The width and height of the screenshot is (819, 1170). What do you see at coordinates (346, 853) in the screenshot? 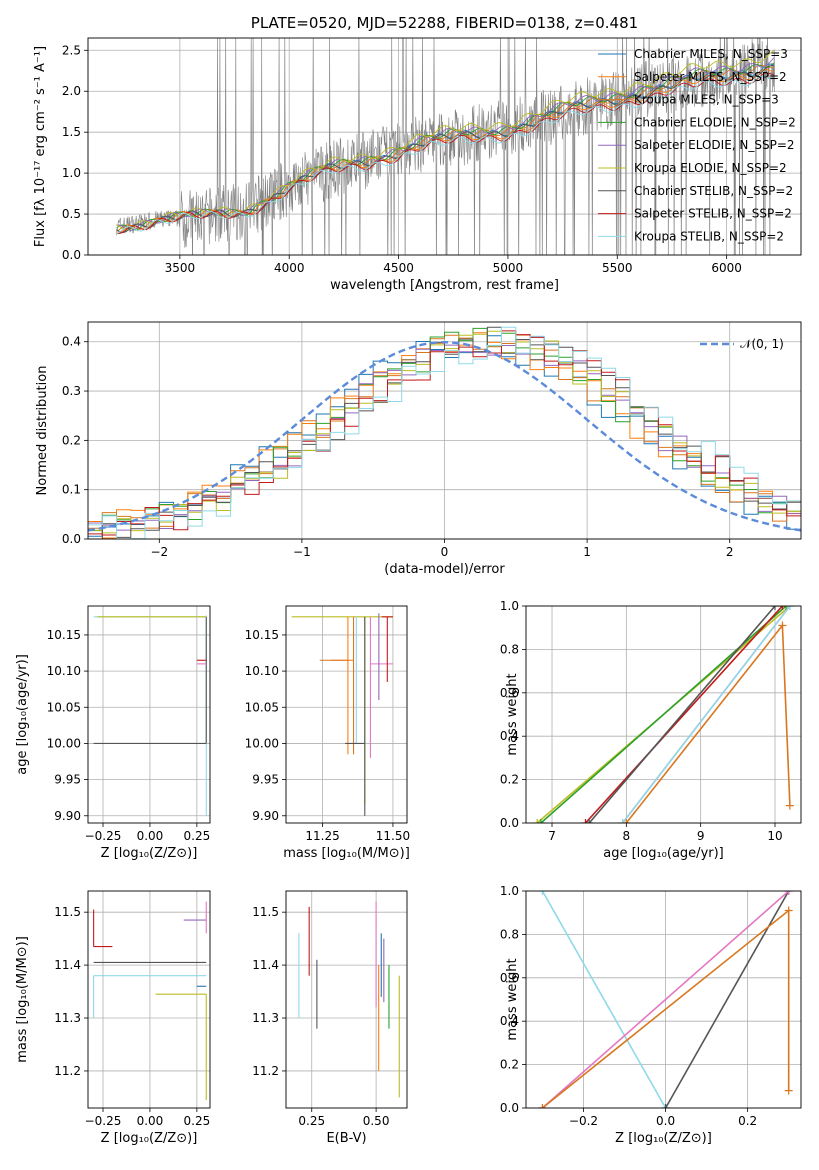
I see `x-axis-label: mass [log₁₀(M/M⊙)]` at bounding box center [346, 853].